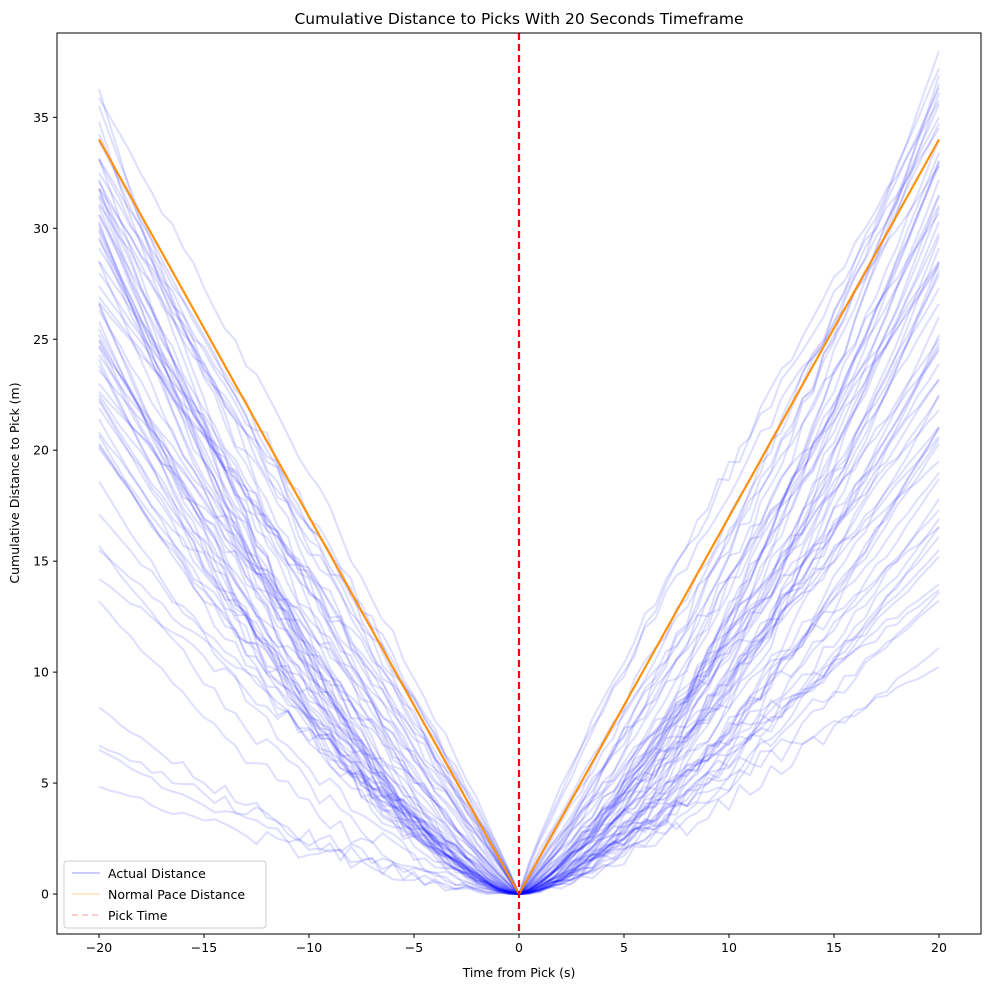 The width and height of the screenshot is (989, 989). Describe the element at coordinates (309, 947) in the screenshot. I see `x-tick-label: −10` at that location.